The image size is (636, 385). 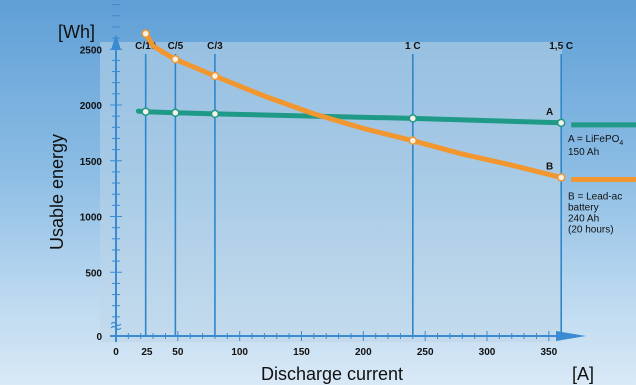 What do you see at coordinates (583, 374) in the screenshot?
I see `x-unit-label: [A]` at bounding box center [583, 374].